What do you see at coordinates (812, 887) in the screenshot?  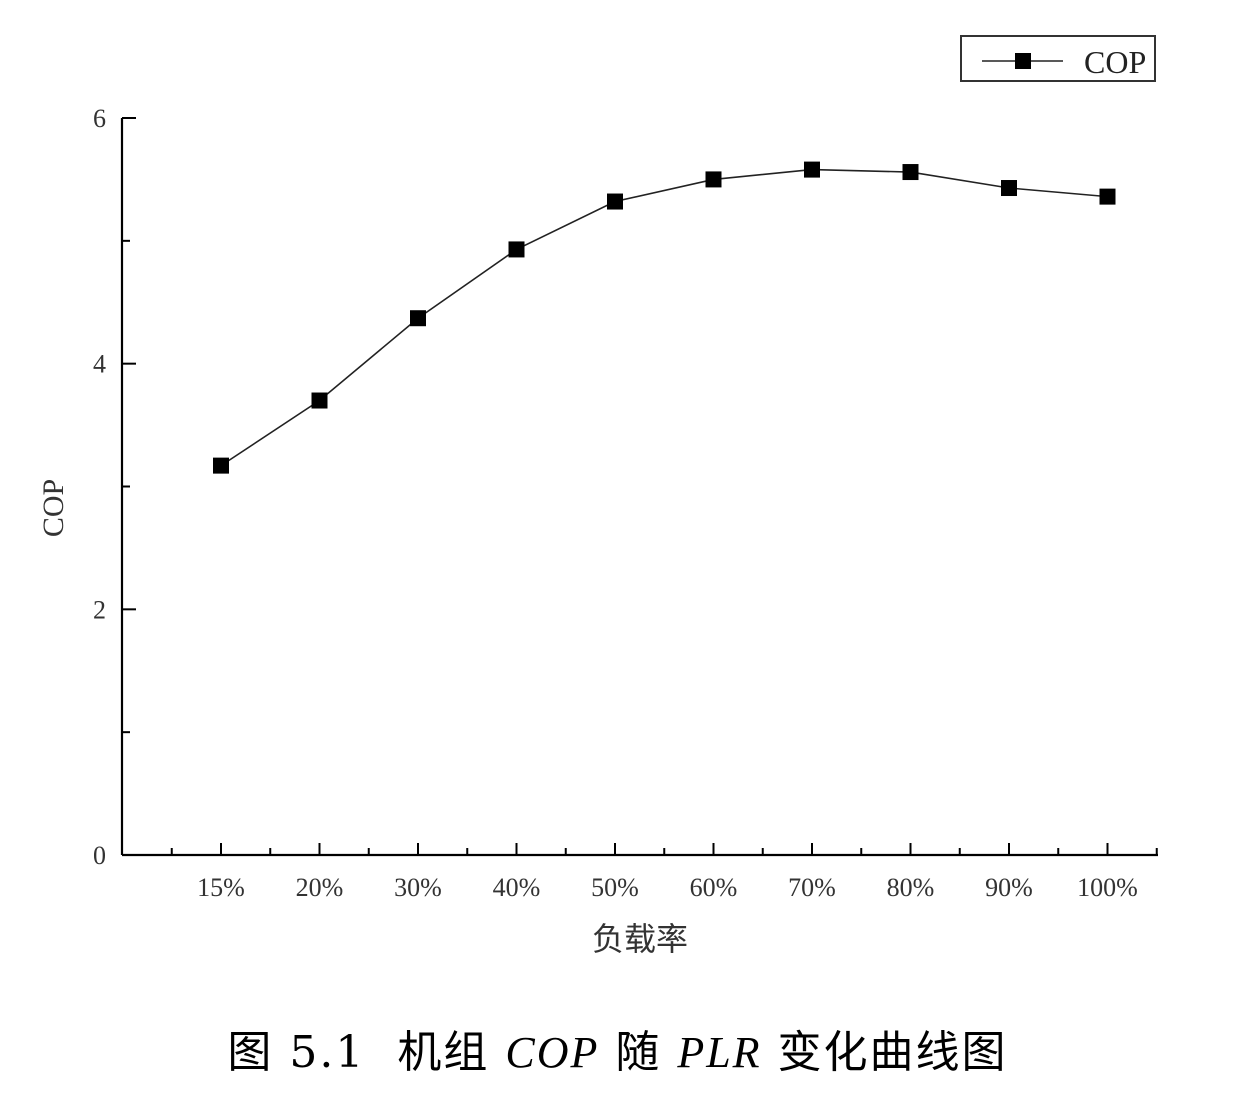 I see `x-tick-label: 70%` at bounding box center [812, 887].